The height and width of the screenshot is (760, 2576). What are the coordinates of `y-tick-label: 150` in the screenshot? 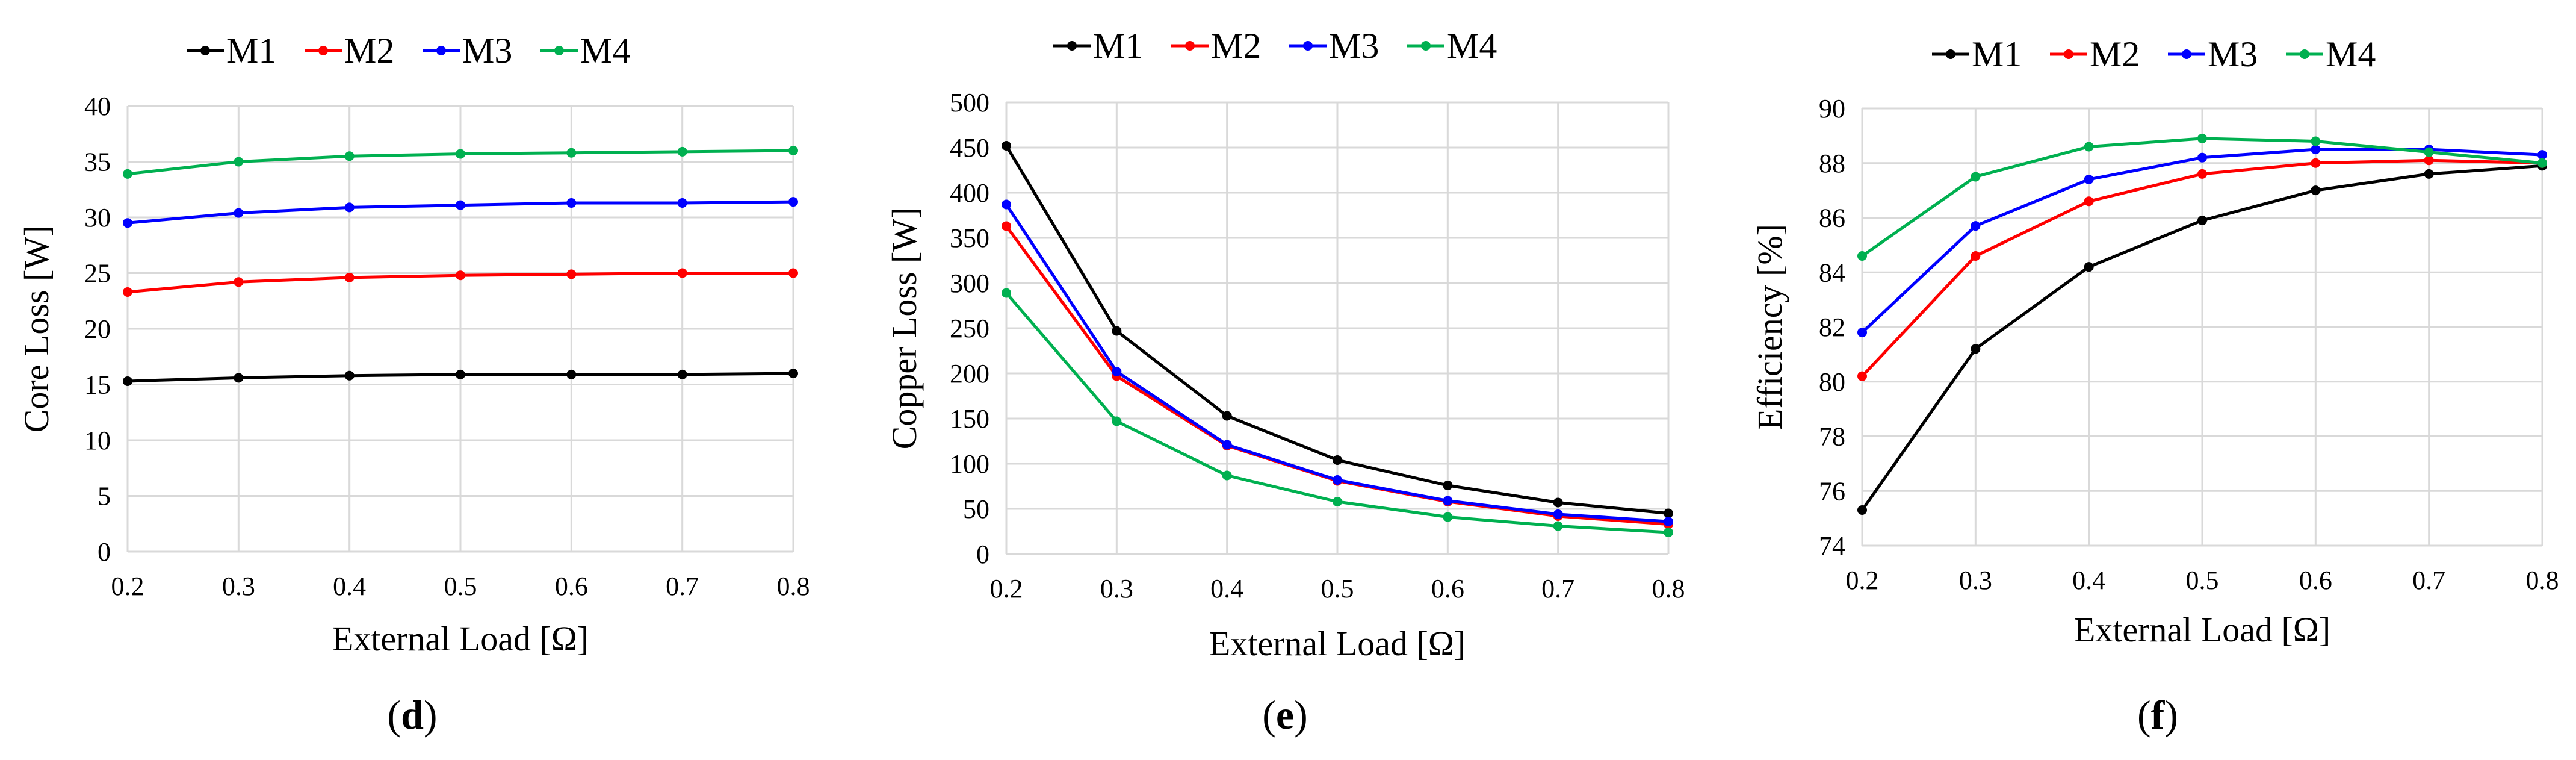 It's located at (970, 419).